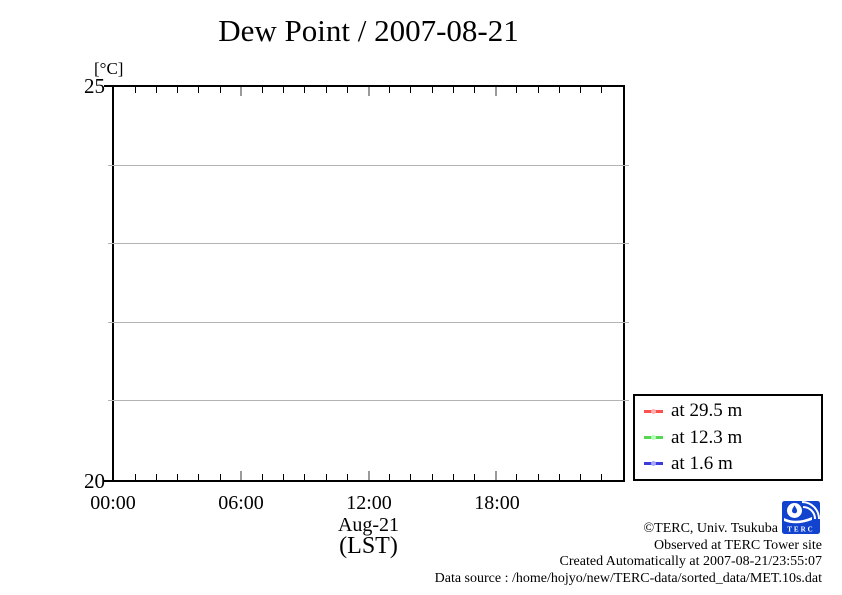  Describe the element at coordinates (368, 525) in the screenshot. I see `x-axis-date-label: Aug-21` at that location.